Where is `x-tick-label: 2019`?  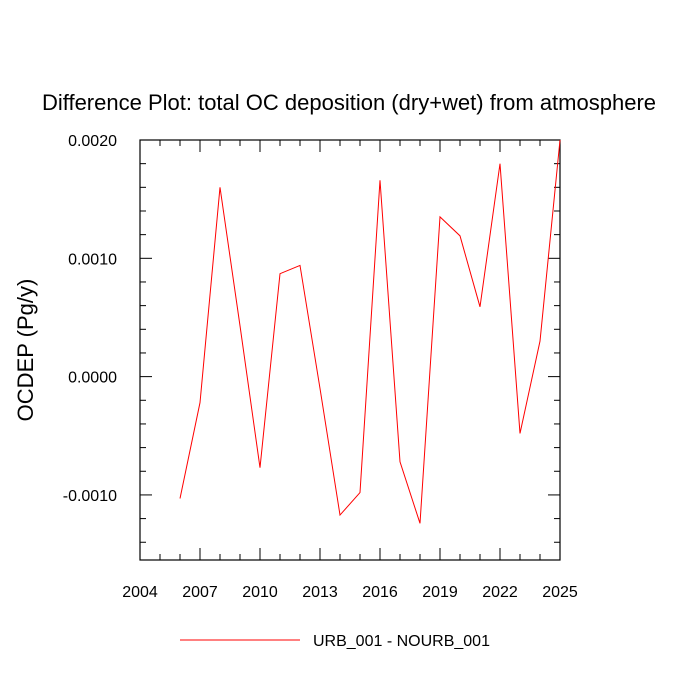 x-tick-label: 2019 is located at coordinates (440, 592).